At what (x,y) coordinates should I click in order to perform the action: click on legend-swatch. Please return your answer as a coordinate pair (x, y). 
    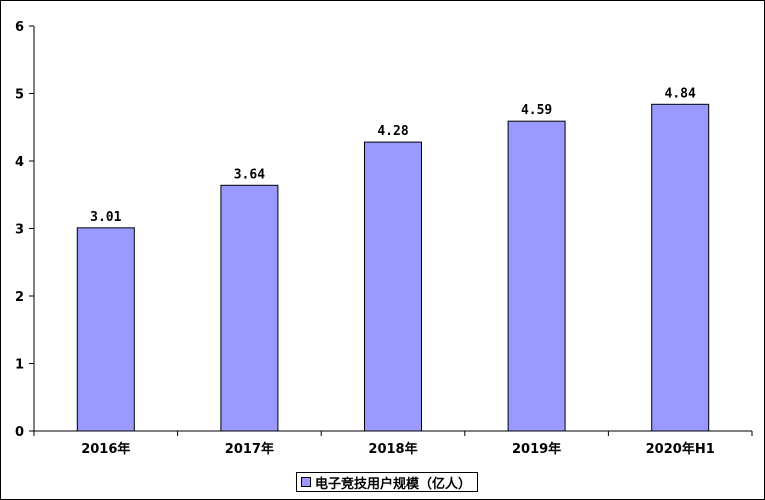
    Looking at the image, I should click on (306, 482).